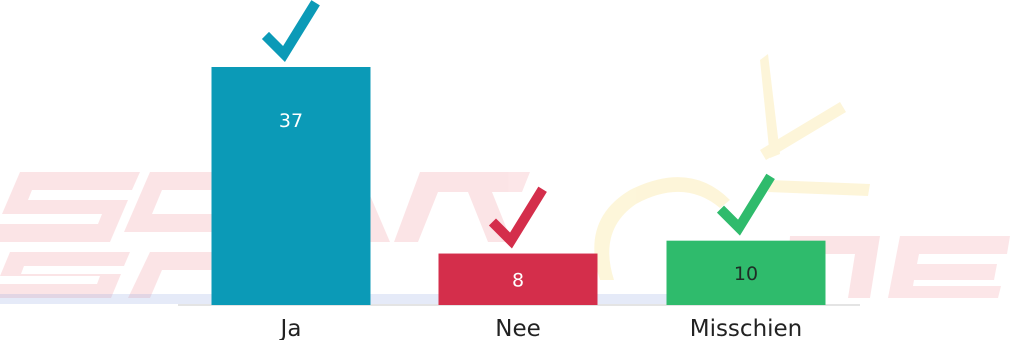  Describe the element at coordinates (291, 186) in the screenshot. I see `bar-ja` at that location.